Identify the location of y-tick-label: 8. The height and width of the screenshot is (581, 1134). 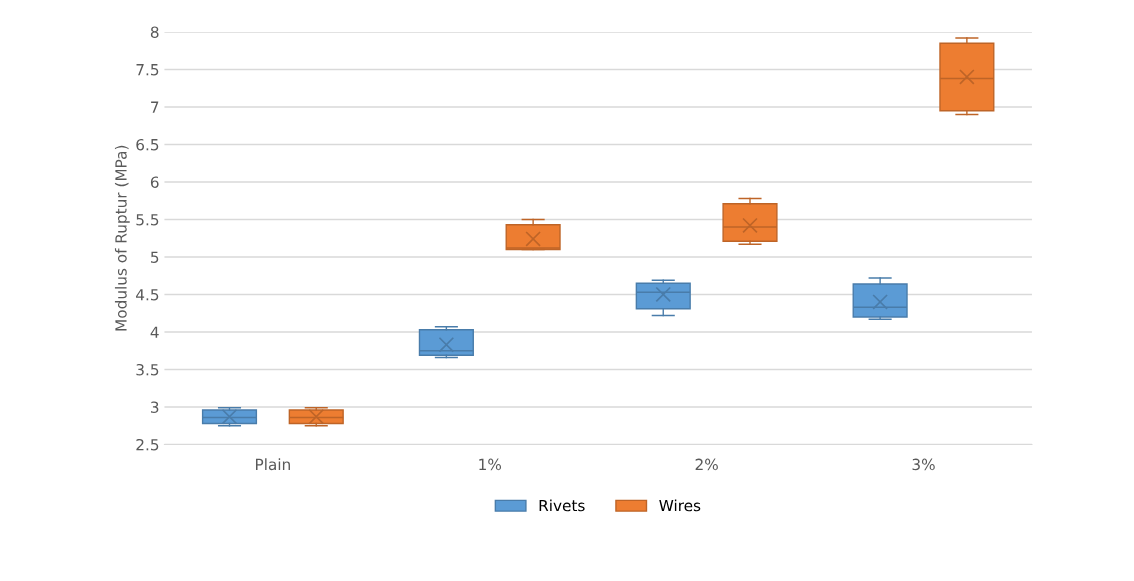
(154, 32).